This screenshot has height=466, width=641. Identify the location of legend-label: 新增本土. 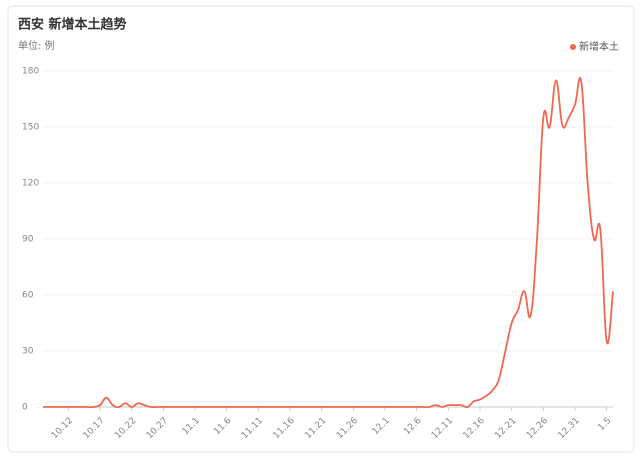
(599, 46).